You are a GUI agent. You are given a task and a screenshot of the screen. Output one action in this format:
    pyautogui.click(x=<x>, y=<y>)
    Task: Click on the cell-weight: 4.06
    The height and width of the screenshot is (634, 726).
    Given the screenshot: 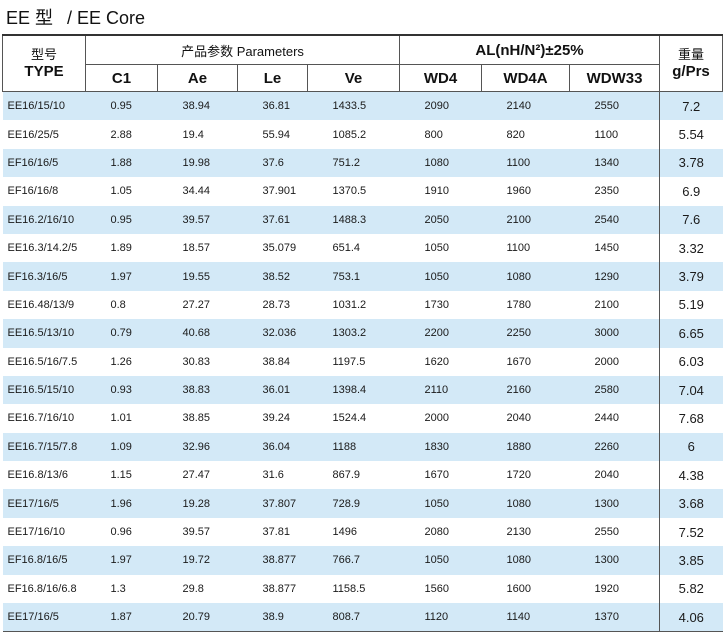 What is the action you would take?
    pyautogui.click(x=691, y=618)
    